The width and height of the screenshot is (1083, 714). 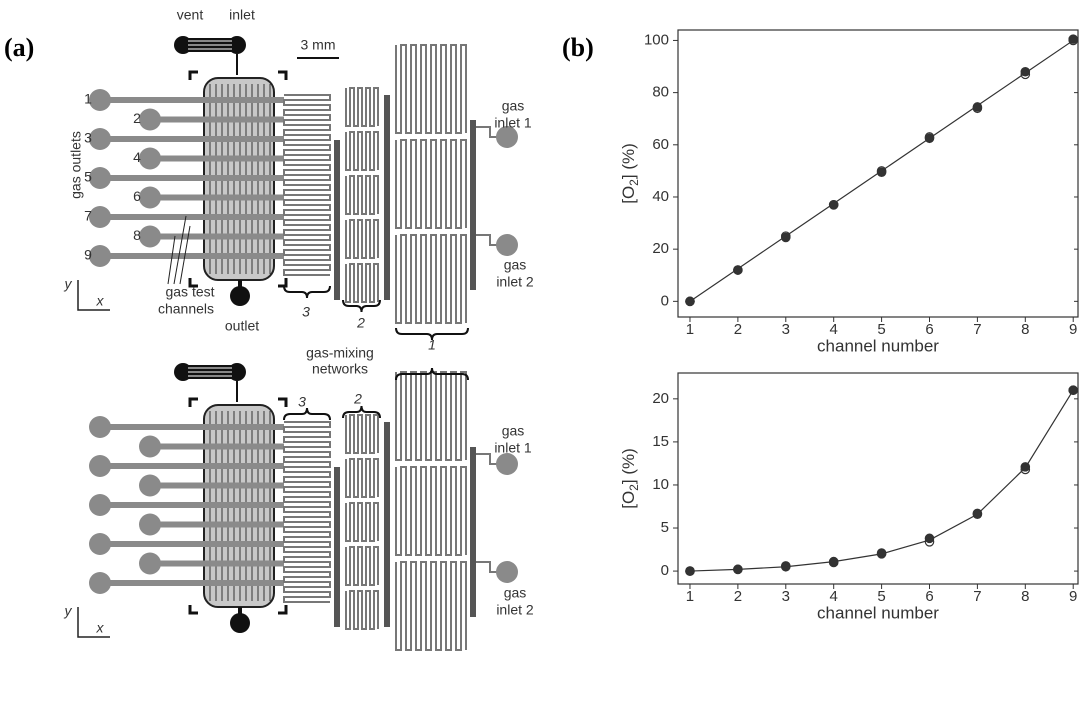 I want to click on x-tick-label: 7, so click(x=977, y=329).